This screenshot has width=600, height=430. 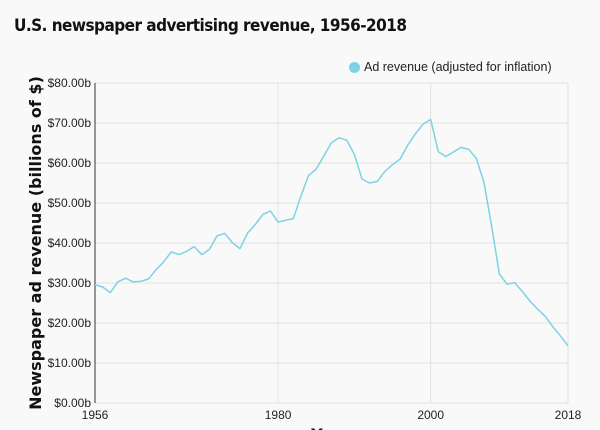 I want to click on y-tick-label: $70.00b, so click(x=70, y=123).